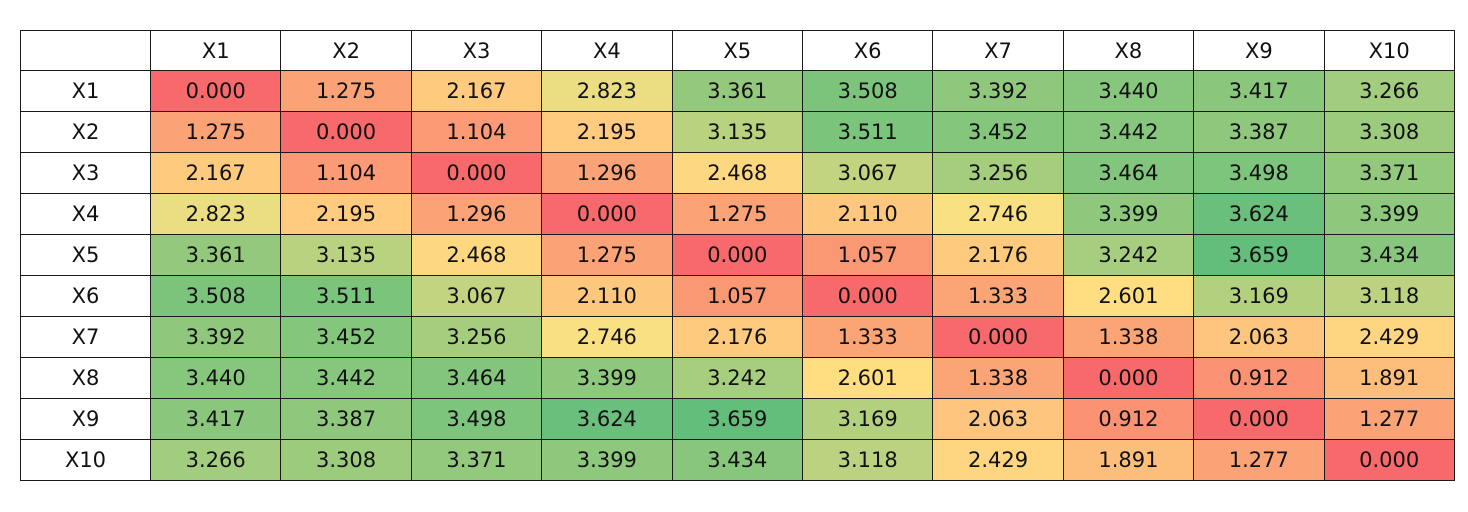 The image size is (1468, 512). I want to click on heatmap-cell-r1-c5: 3.361, so click(737, 91).